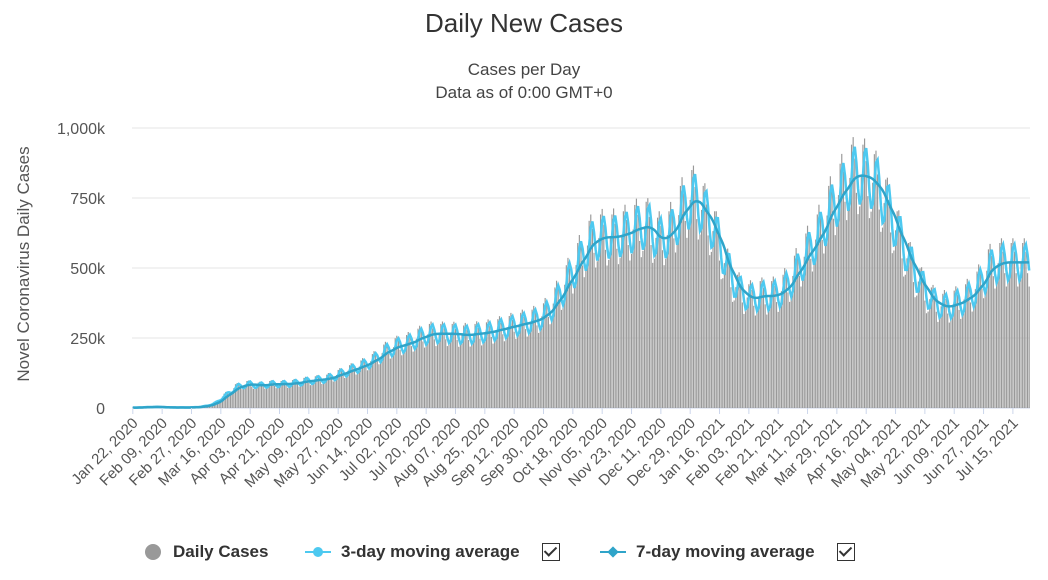 This screenshot has height=580, width=1048. Describe the element at coordinates (153, 552) in the screenshot. I see `circle-icon` at that location.